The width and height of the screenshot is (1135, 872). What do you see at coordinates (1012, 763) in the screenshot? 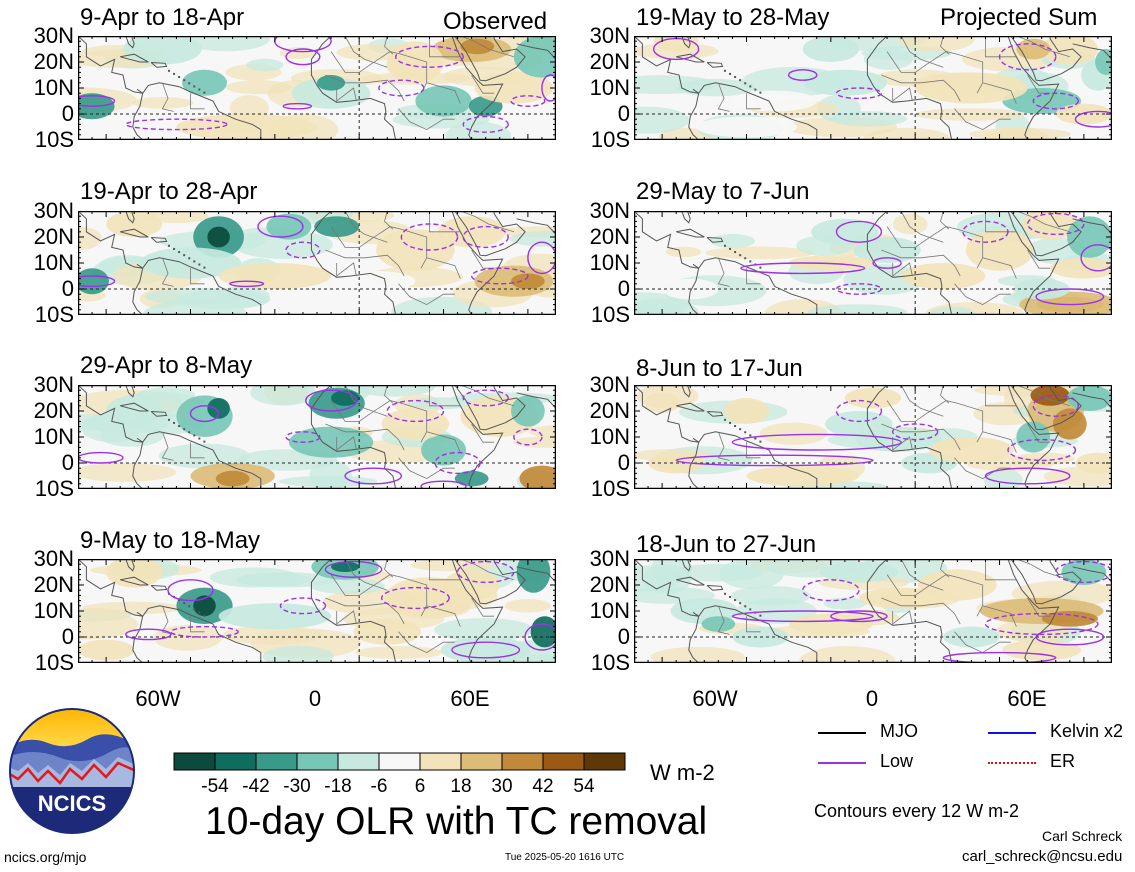
I see `legend-line-er` at bounding box center [1012, 763].